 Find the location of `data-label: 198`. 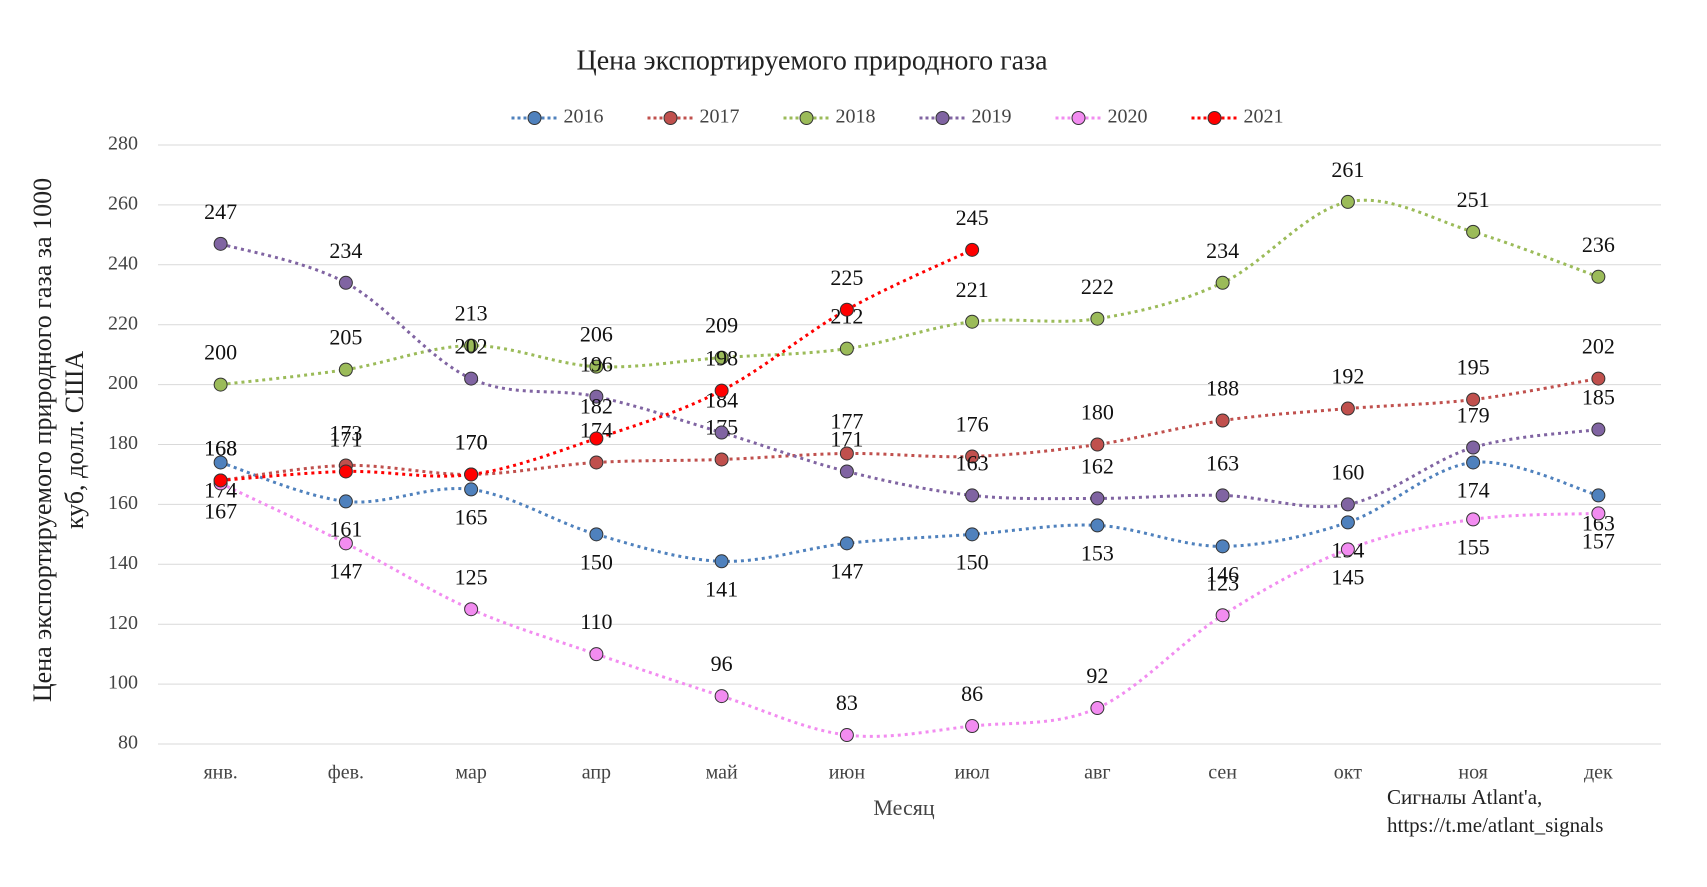

data-label: 198 is located at coordinates (721, 358).